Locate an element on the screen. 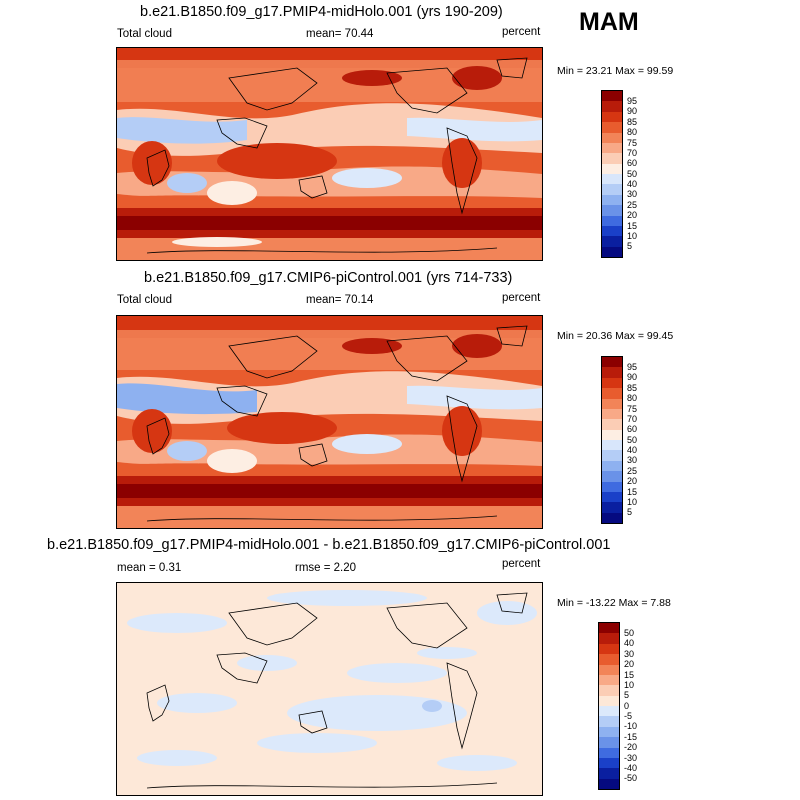 The height and width of the screenshot is (800, 800). panel2-minmax: Min = 20.36 Max = 99.45 is located at coordinates (615, 336).